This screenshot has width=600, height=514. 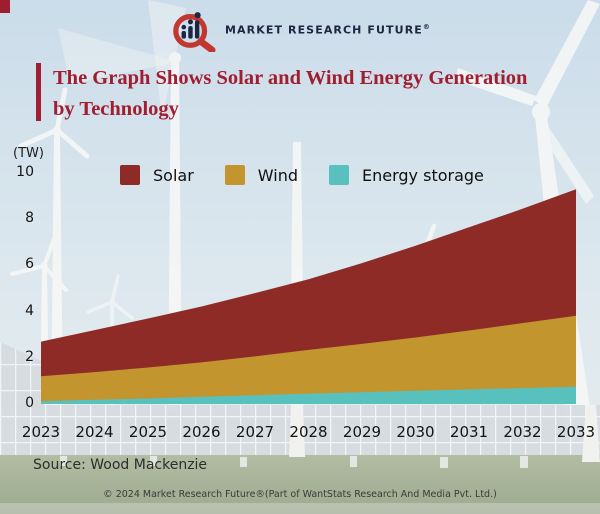 I want to click on turbine-small, so click(x=110, y=341).